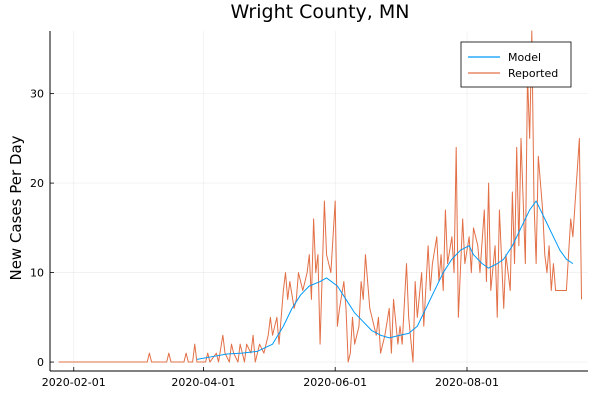 The image size is (600, 400). Describe the element at coordinates (37, 183) in the screenshot. I see `y-tick-label: 20` at that location.